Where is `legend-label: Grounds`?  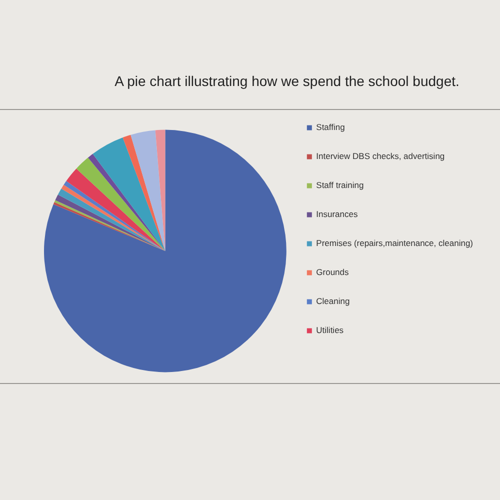
legend-label: Grounds is located at coordinates (332, 272).